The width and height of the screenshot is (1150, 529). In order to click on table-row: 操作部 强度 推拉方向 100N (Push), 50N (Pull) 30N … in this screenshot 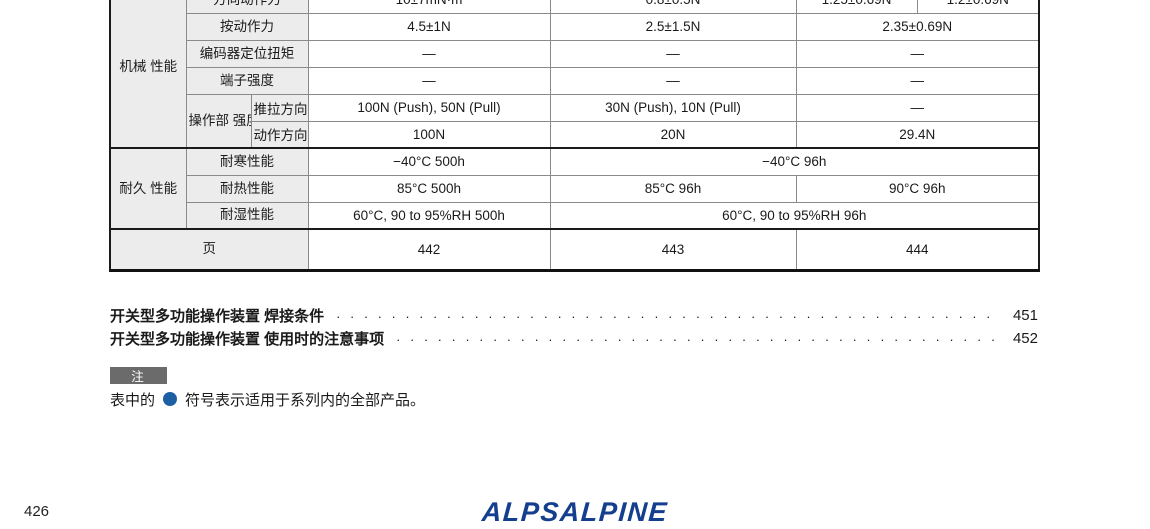, I will do `click(575, 121)`.